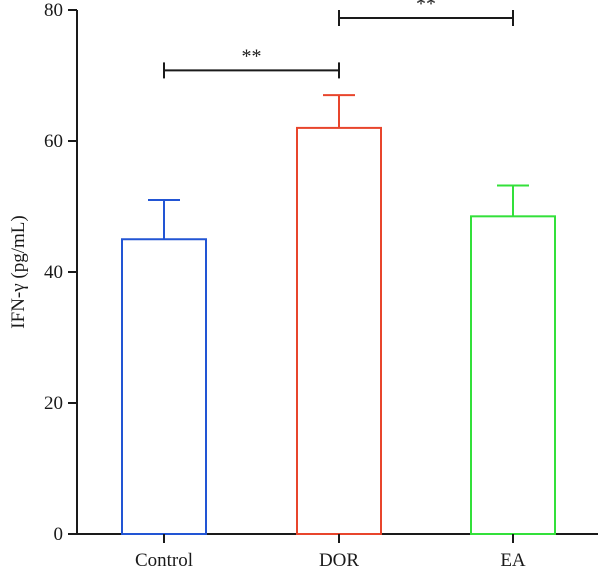  What do you see at coordinates (53, 272) in the screenshot?
I see `y-tick-label: 40` at bounding box center [53, 272].